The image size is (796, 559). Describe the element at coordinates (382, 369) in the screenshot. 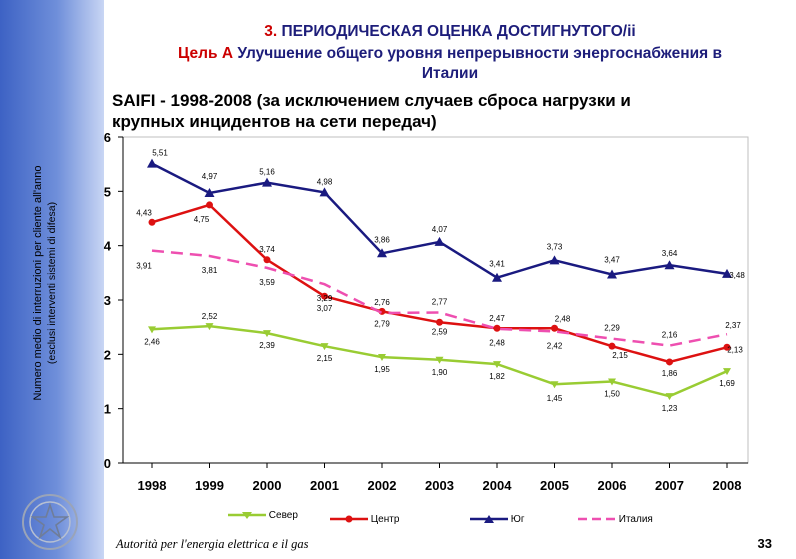

I see `data-label-north: 1,95` at that location.